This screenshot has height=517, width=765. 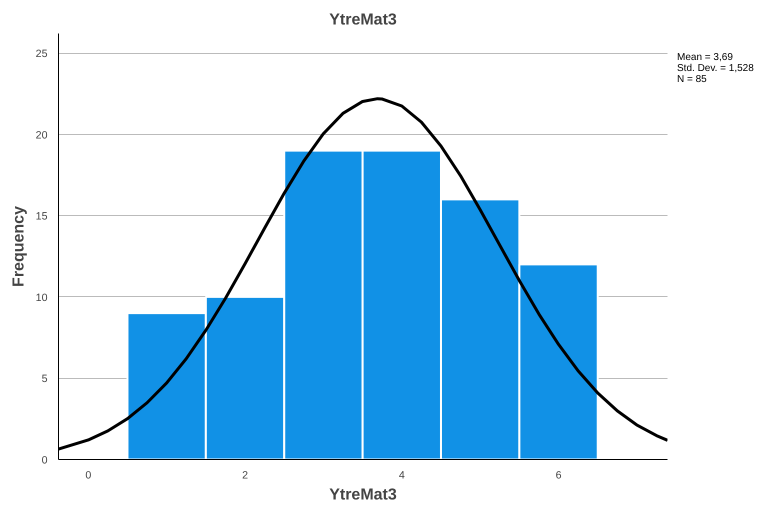 I want to click on x-tick-label: 0, so click(x=88, y=476).